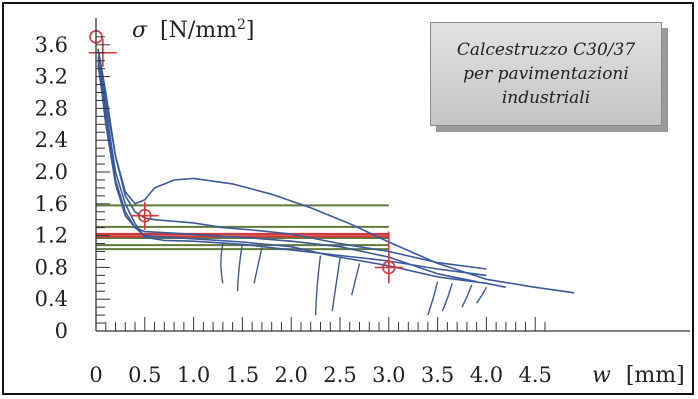 The image size is (698, 399). I want to click on x-tick-label: 2.5, so click(339, 375).